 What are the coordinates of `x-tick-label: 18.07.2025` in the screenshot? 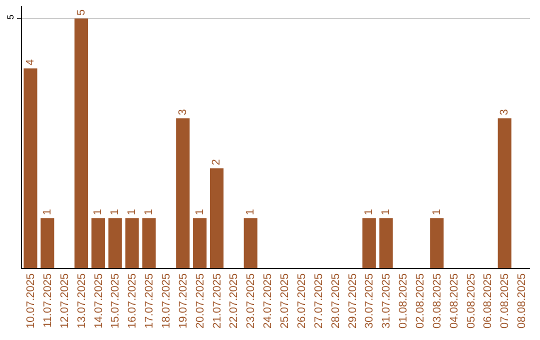 It's located at (166, 300).